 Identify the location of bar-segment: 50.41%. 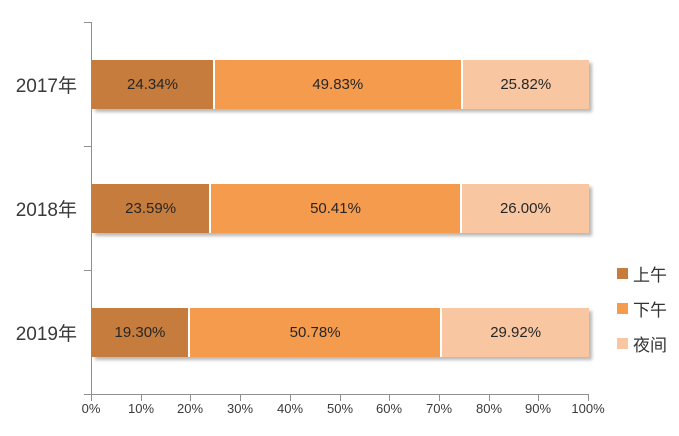
(334, 208).